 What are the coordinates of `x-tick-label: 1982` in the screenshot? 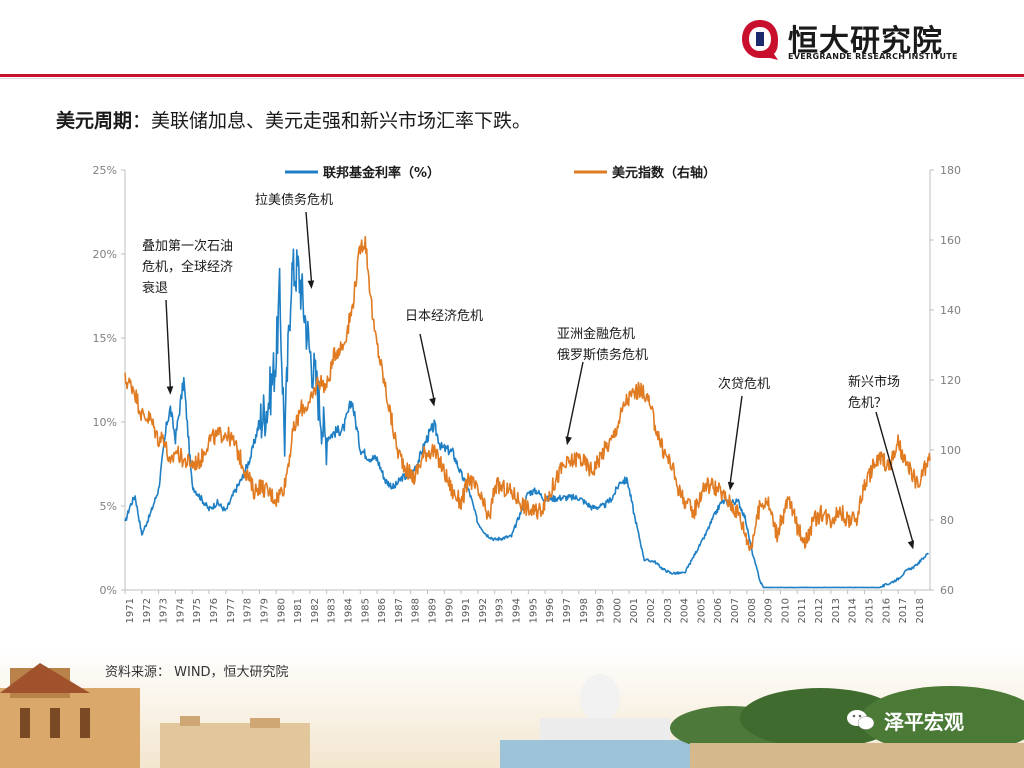 It's located at (315, 610).